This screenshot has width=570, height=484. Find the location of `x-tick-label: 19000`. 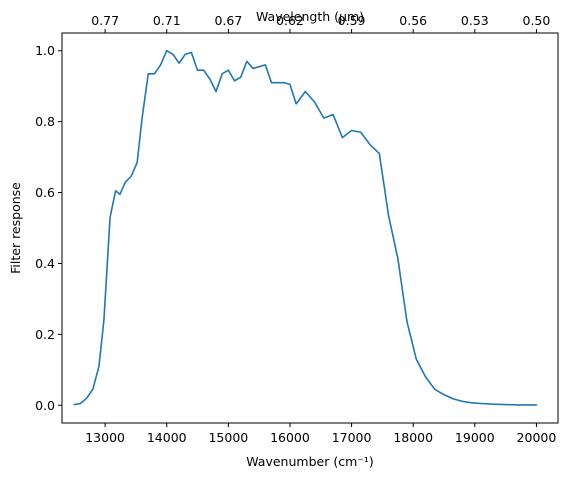

x-tick-label: 19000 is located at coordinates (475, 437).